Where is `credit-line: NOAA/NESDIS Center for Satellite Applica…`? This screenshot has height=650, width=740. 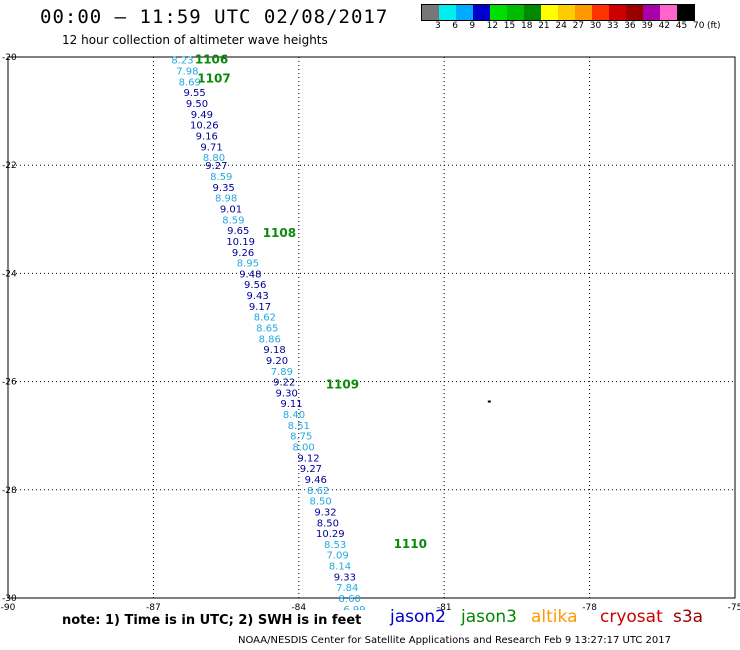 credit-line: NOAA/NESDIS Center for Satellite Applica… is located at coordinates (454, 640).